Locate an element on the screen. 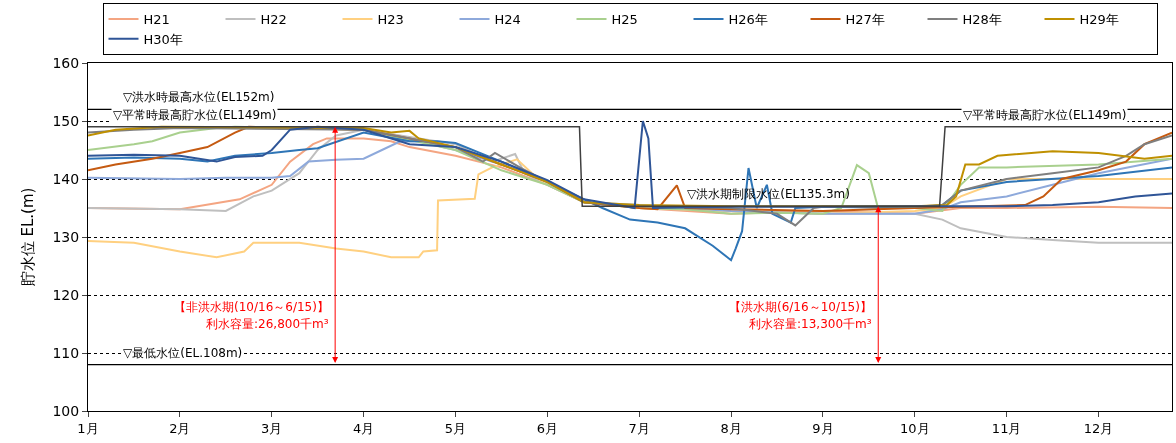  x-tick-label: 1月 is located at coordinates (88, 428).